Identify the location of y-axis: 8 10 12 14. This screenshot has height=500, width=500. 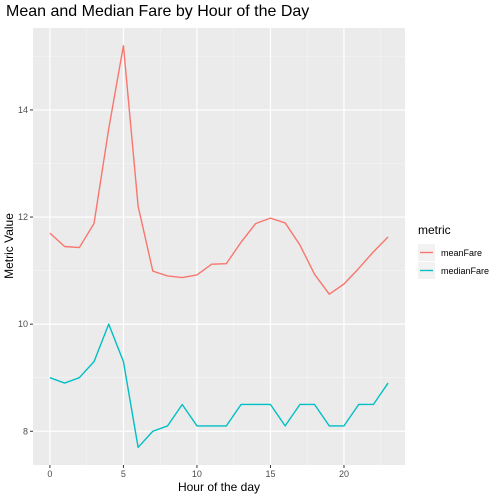
(25, 270).